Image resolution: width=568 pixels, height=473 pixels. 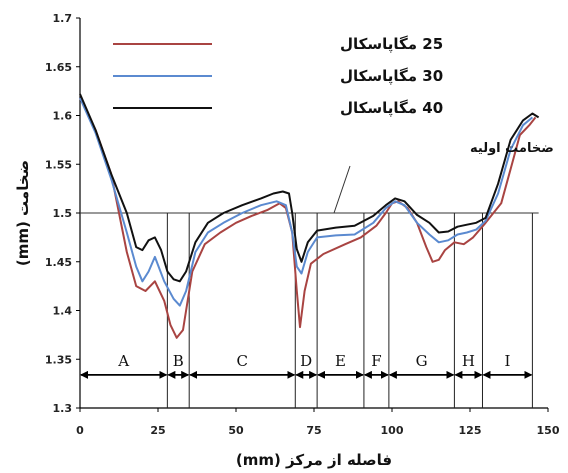 What do you see at coordinates (548, 430) in the screenshot?
I see `x-tick-label: 150` at bounding box center [548, 430].